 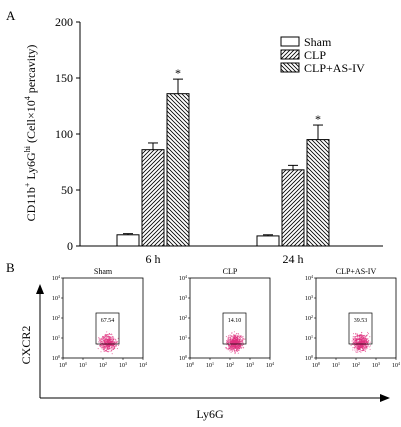 I want to click on legend-swatch, so click(x=290, y=67).